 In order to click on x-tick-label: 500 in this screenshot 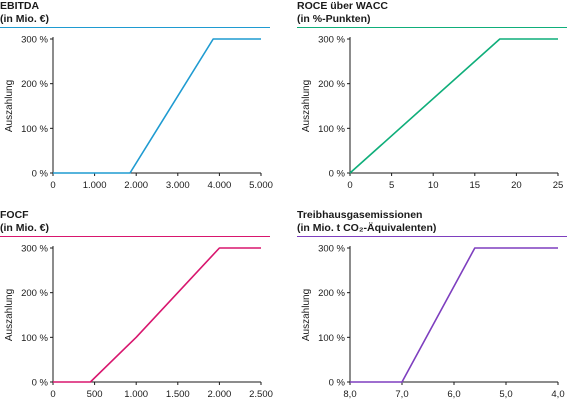, I will do `click(95, 394)`.